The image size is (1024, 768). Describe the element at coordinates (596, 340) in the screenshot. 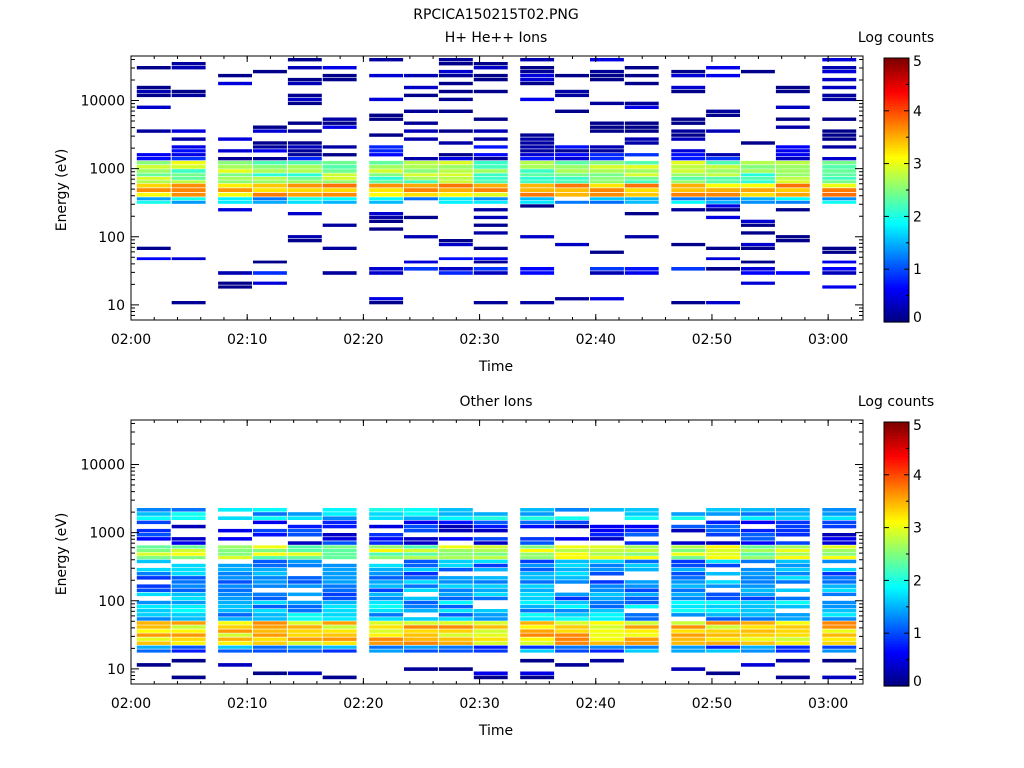

I see `x-tick-label: 02:40` at that location.